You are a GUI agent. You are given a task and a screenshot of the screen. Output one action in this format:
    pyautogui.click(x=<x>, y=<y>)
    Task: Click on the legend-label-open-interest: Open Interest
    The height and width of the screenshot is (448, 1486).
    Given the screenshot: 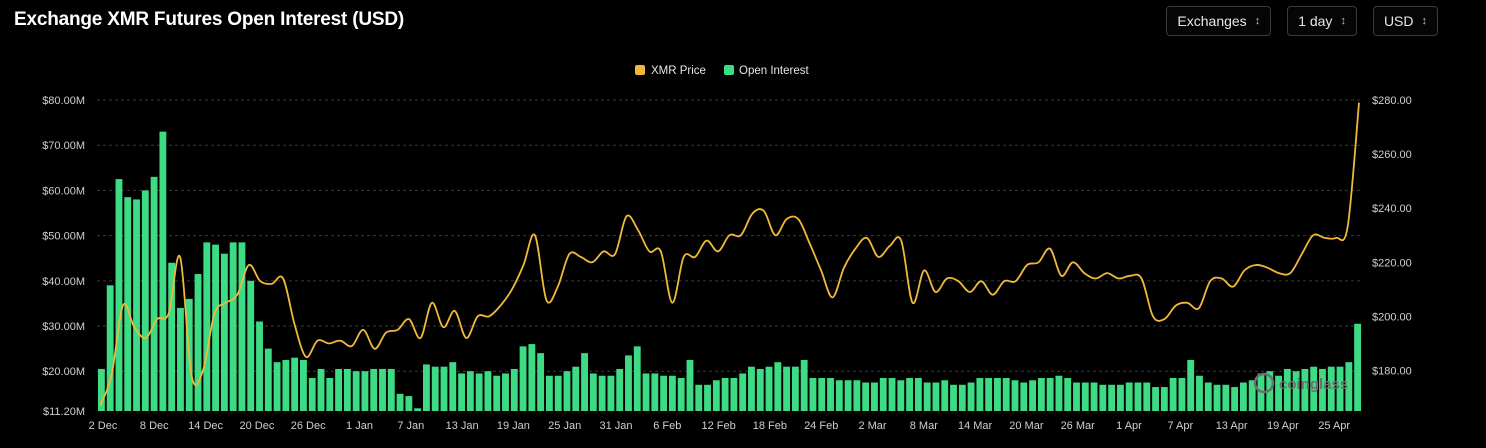 What is the action you would take?
    pyautogui.click(x=774, y=71)
    